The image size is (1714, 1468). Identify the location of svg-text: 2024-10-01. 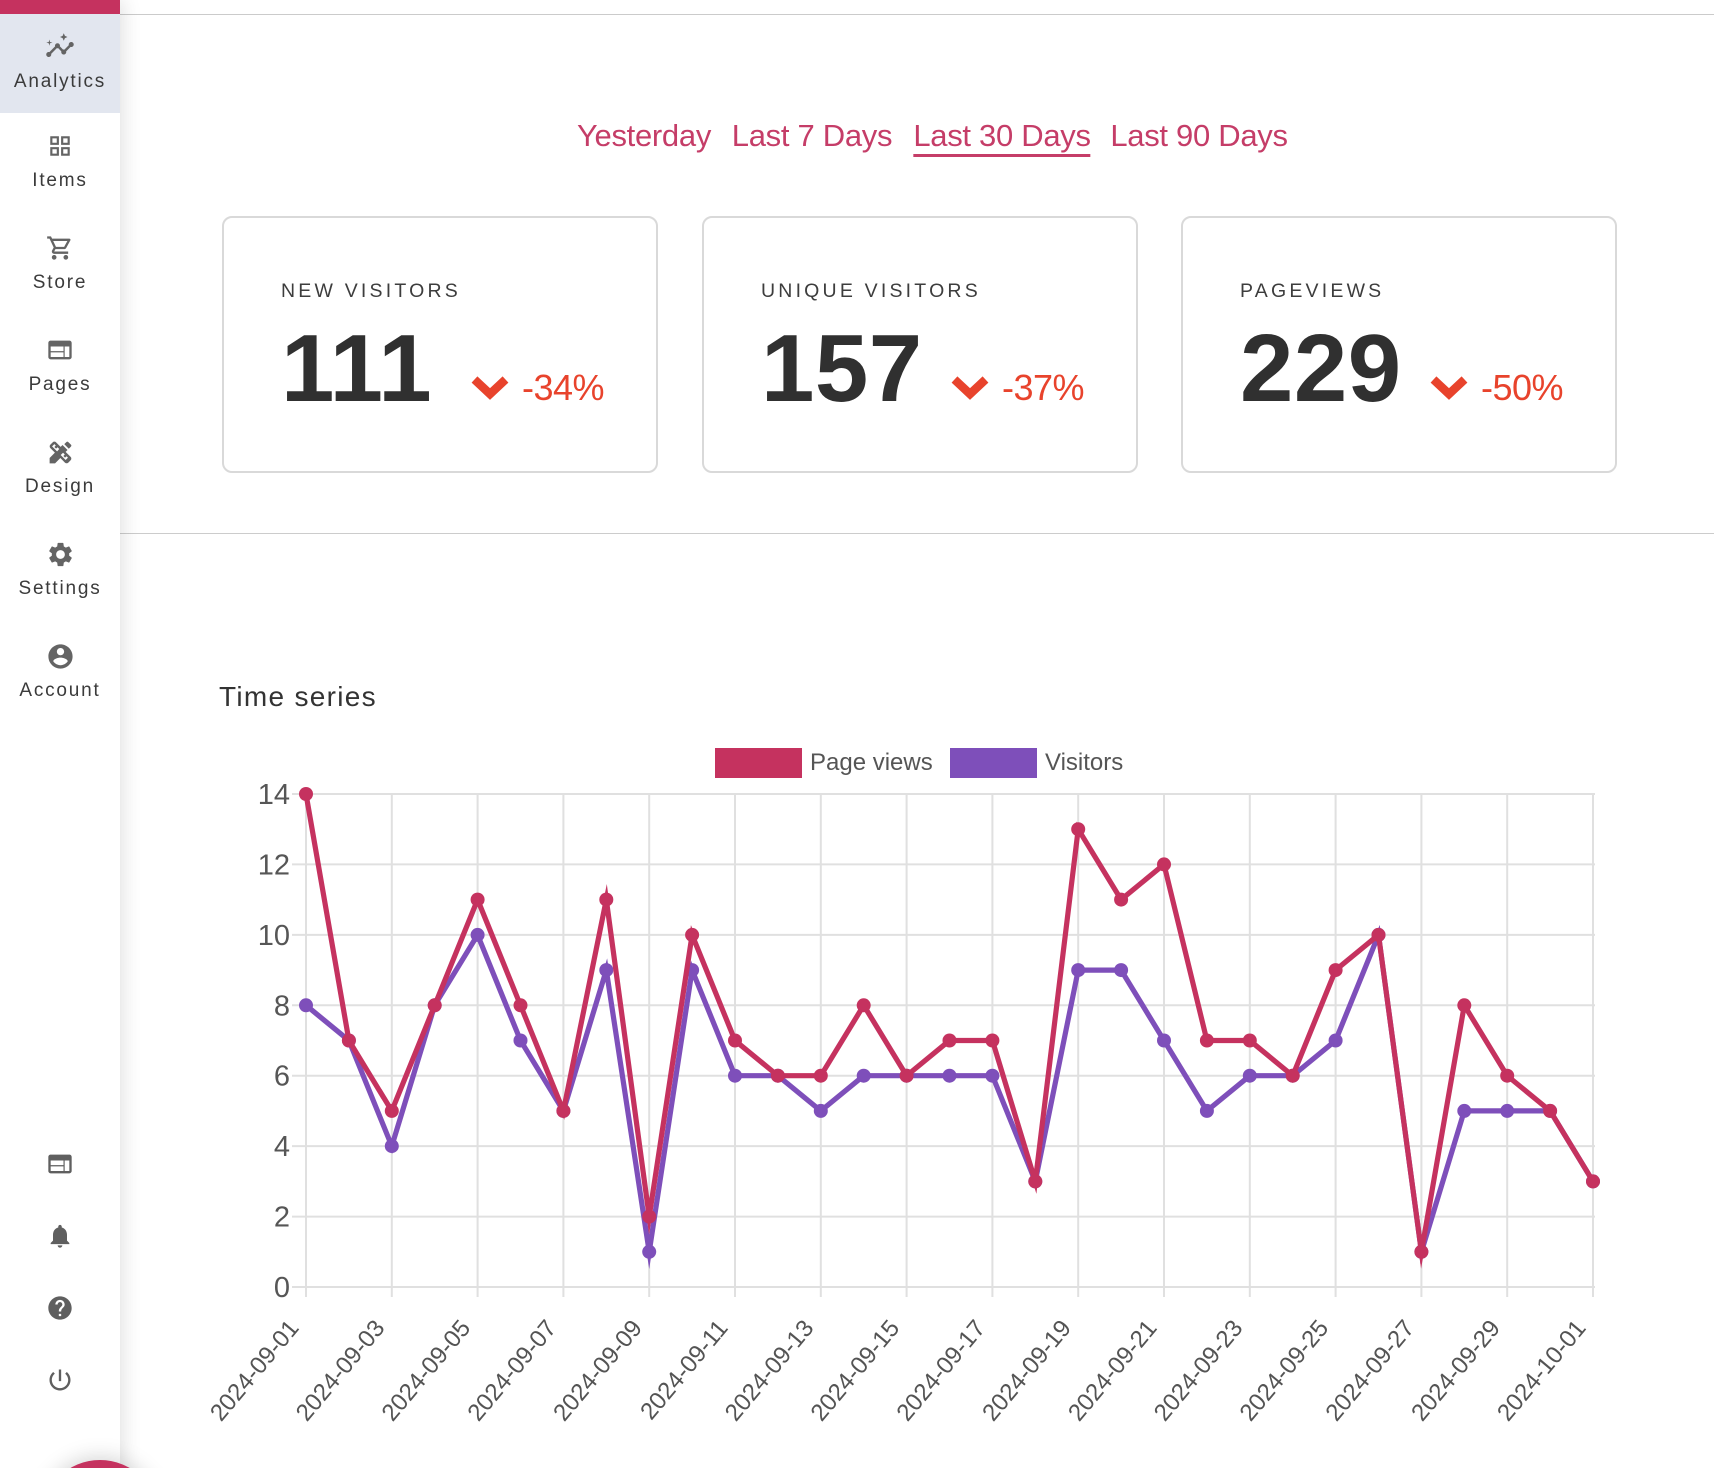
(1542, 1370).